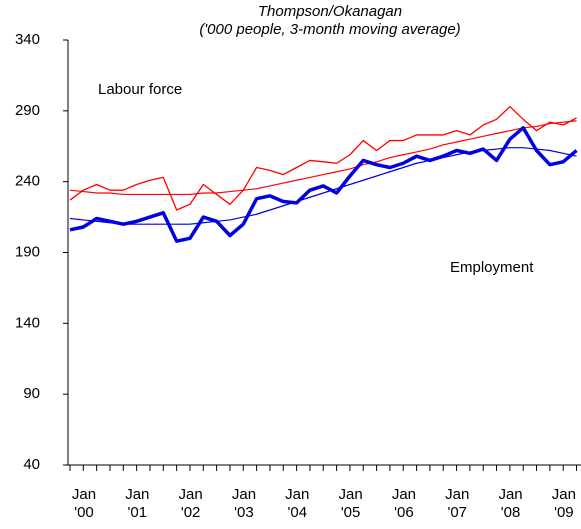 This screenshot has height=529, width=581. I want to click on x-tick-label: Jan '09, so click(563, 503).